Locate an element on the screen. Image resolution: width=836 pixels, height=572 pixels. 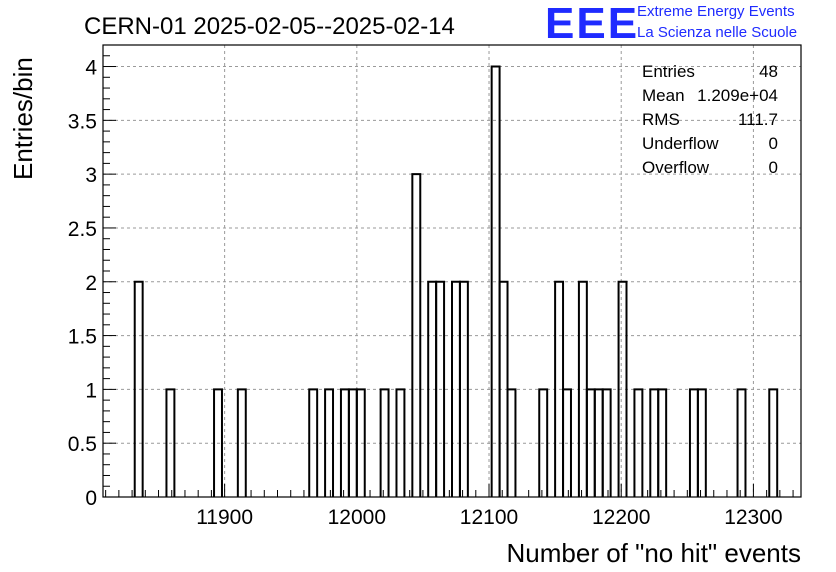
y-tick-label: 2.5 is located at coordinates (82, 229).